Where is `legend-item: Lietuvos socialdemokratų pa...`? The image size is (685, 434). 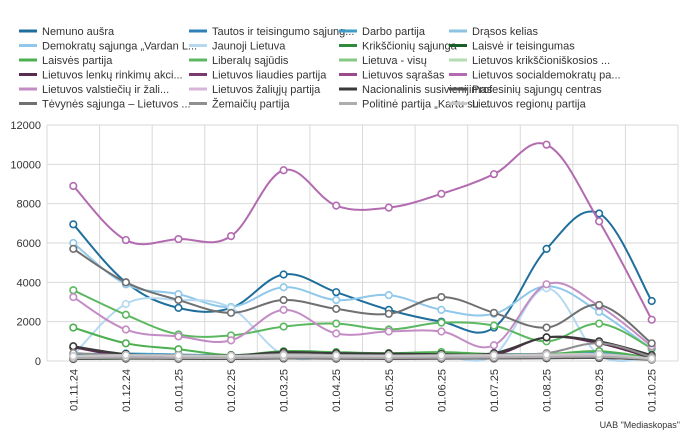 legend-item: Lietuvos socialdemokratų pa... is located at coordinates (535, 76).